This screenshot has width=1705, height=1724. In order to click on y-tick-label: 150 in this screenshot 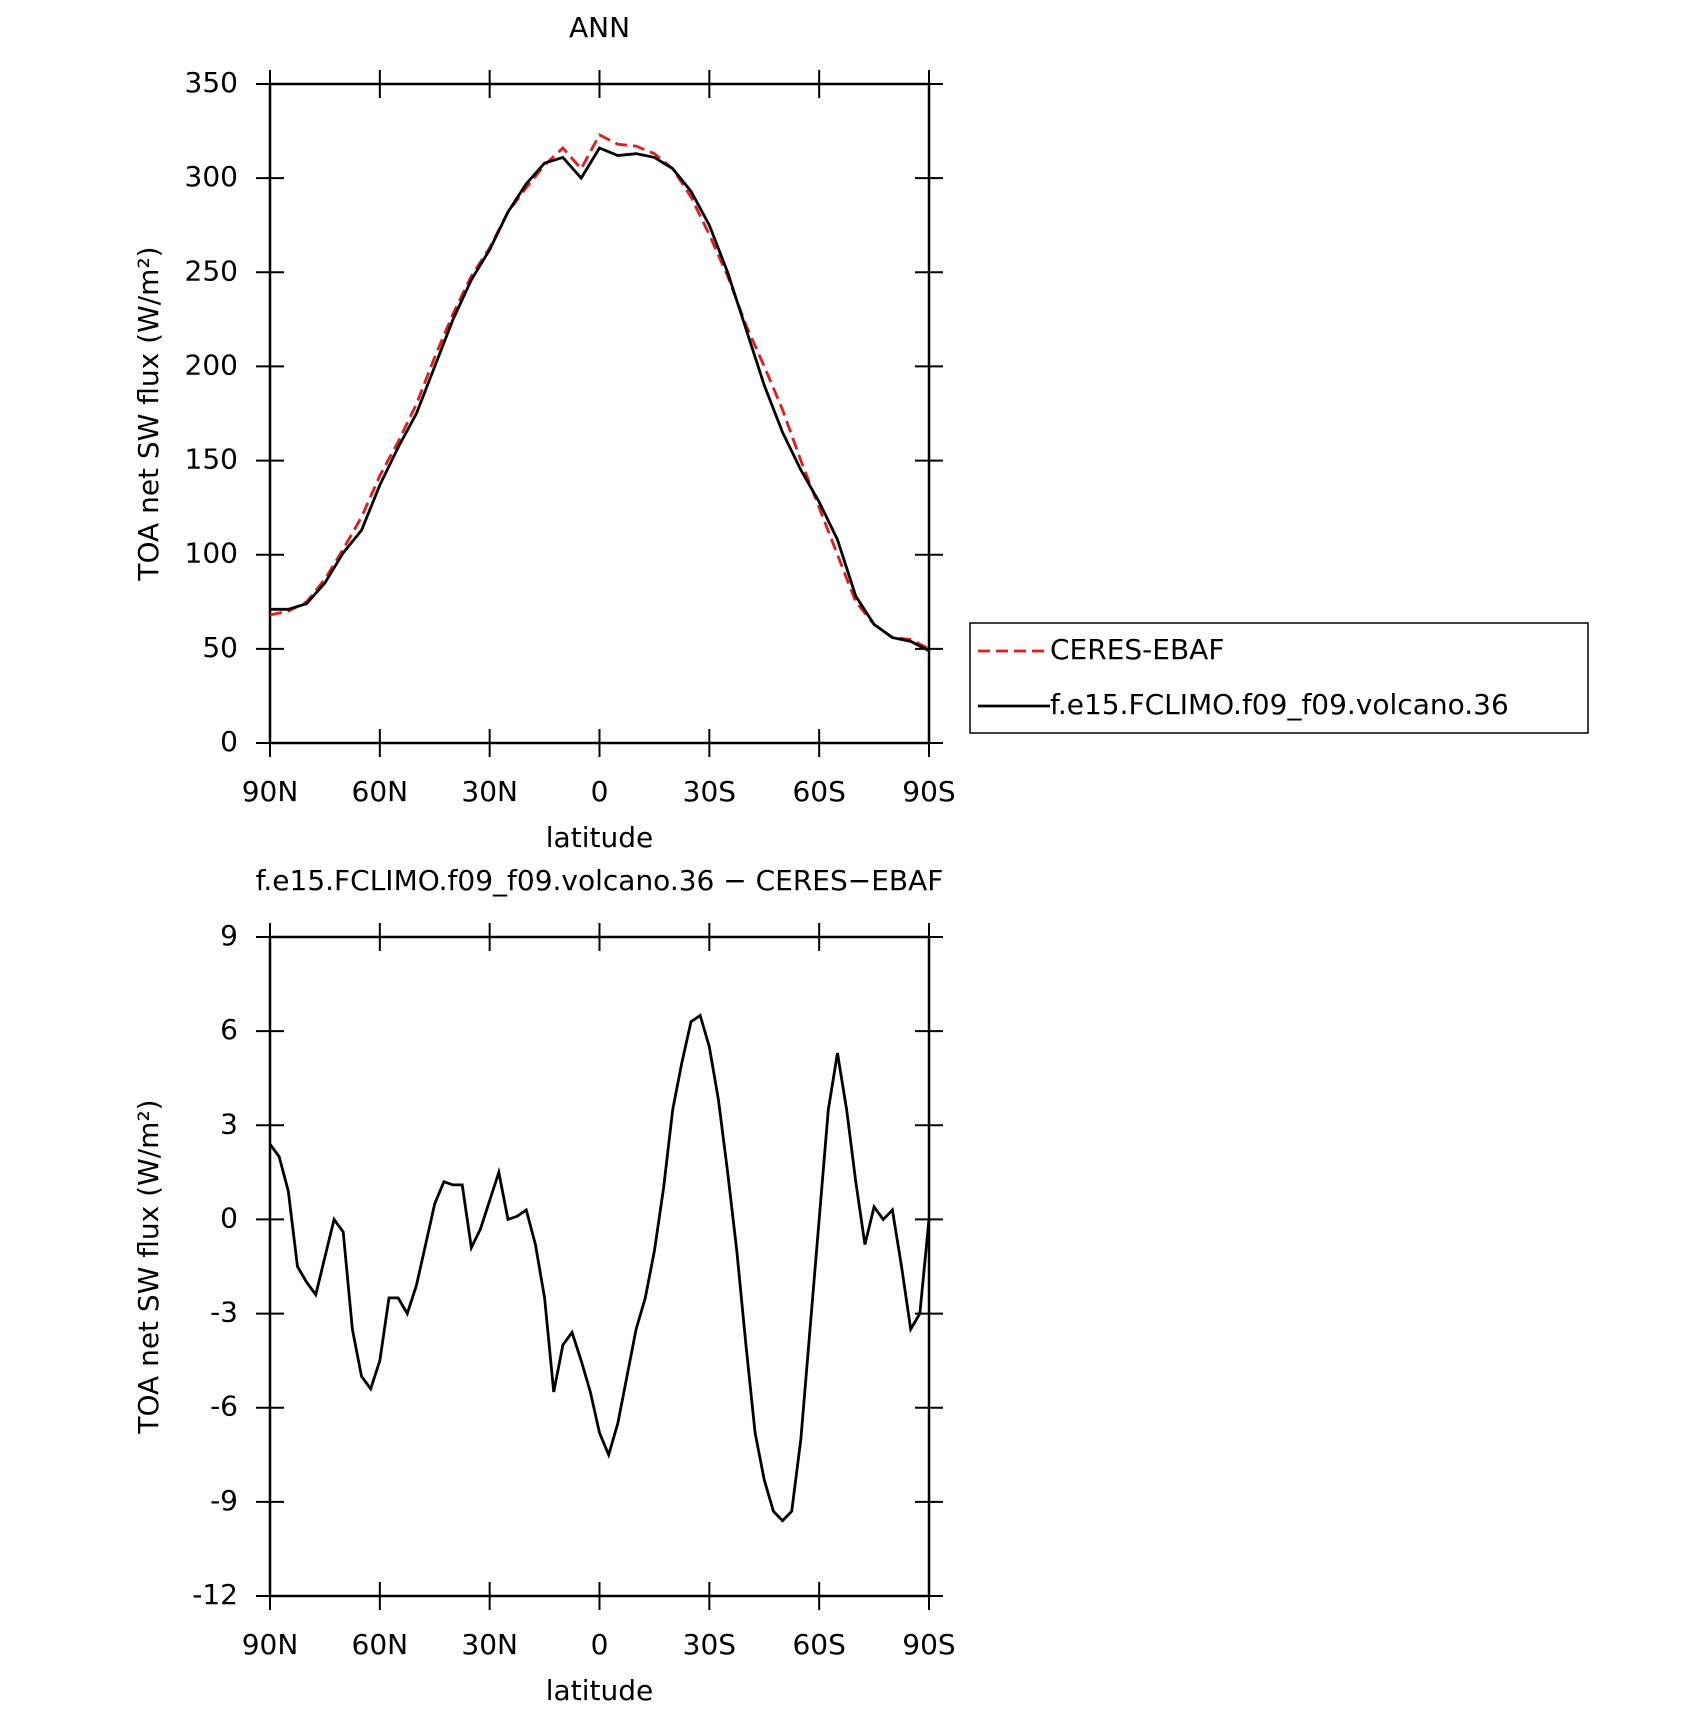, I will do `click(211, 459)`.